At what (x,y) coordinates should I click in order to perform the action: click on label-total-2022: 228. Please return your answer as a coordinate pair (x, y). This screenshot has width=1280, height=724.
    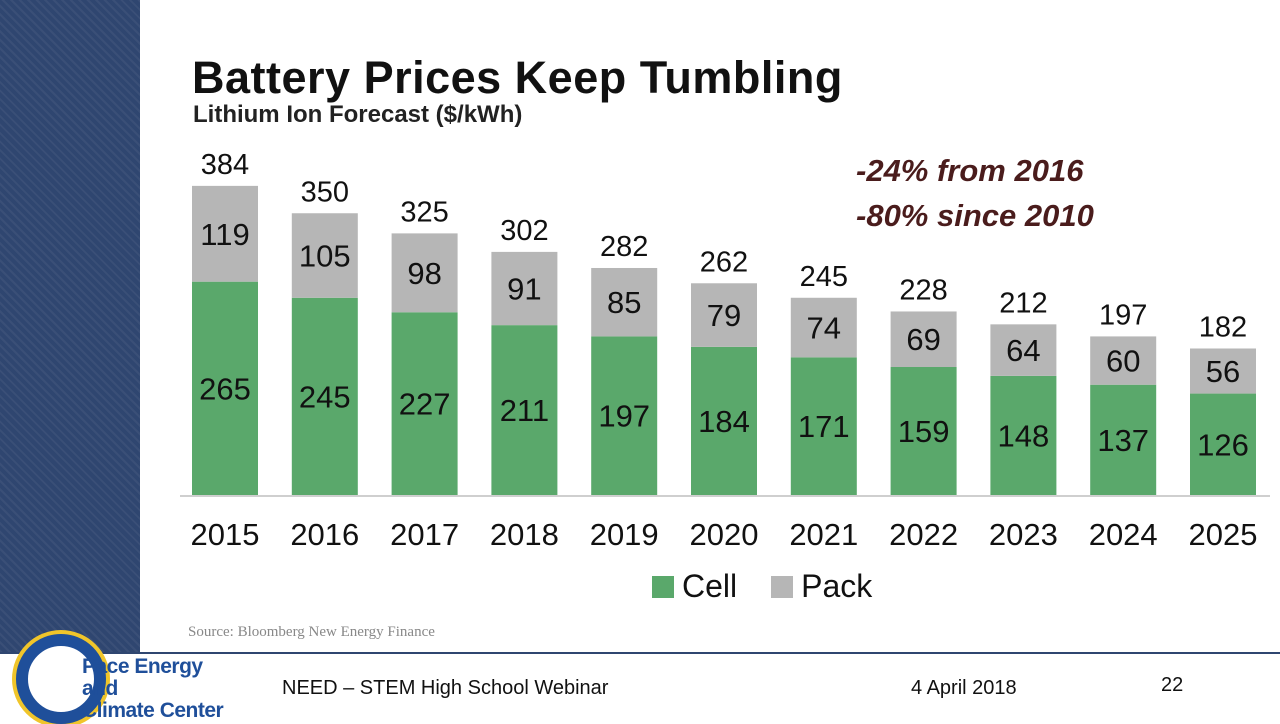
    Looking at the image, I should click on (923, 290).